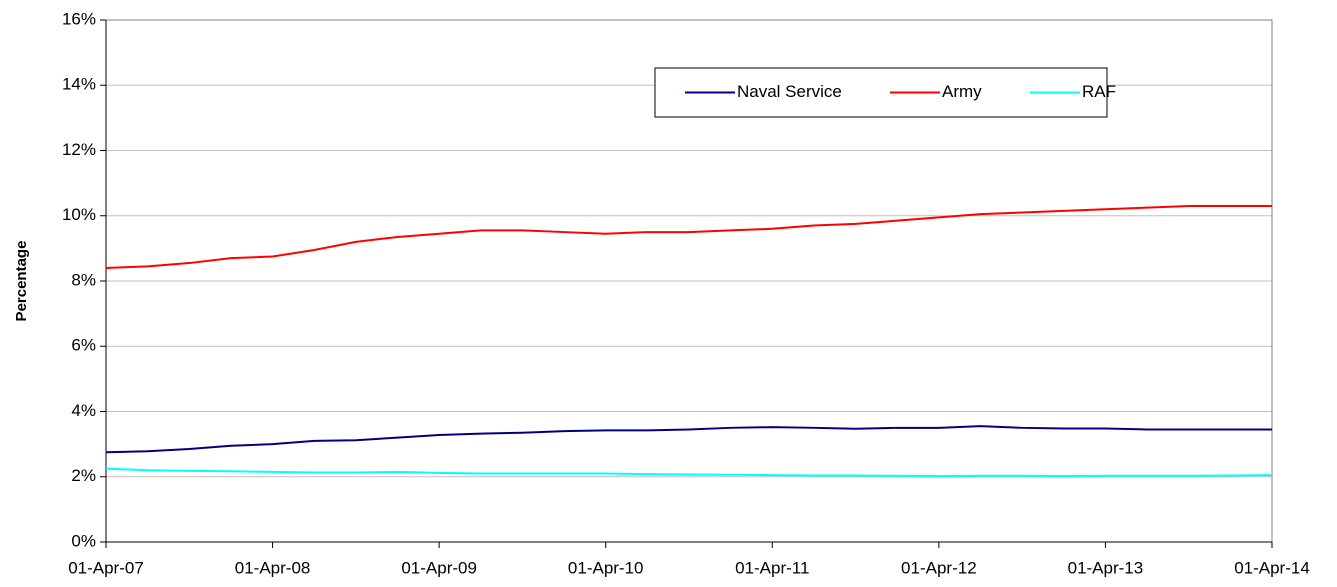 The width and height of the screenshot is (1337, 587). What do you see at coordinates (83, 279) in the screenshot?
I see `y-tick-label: 8%` at bounding box center [83, 279].